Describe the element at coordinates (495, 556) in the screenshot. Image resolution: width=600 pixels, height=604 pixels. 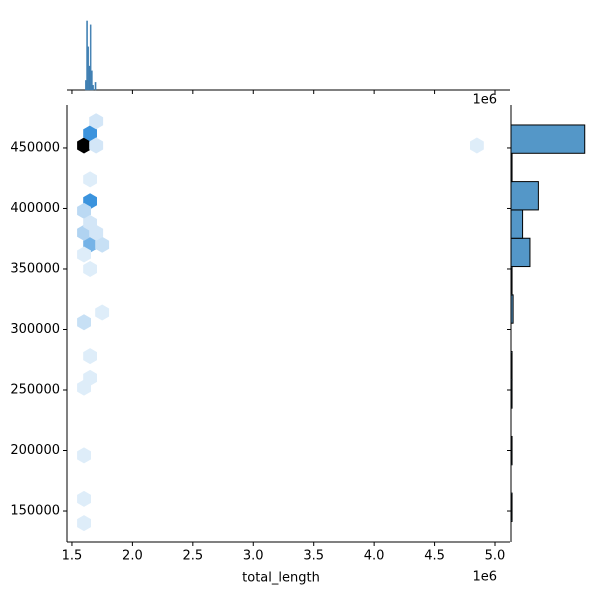
I see `x-tick-label: 5.0` at that location.